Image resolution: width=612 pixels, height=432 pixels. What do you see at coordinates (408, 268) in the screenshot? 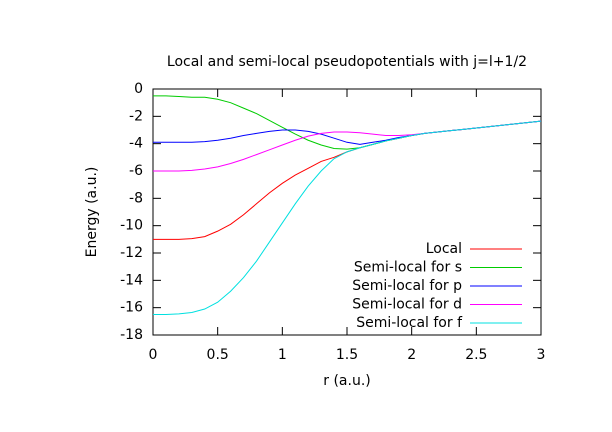
I see `legend-label: Semi-local for s` at bounding box center [408, 268].